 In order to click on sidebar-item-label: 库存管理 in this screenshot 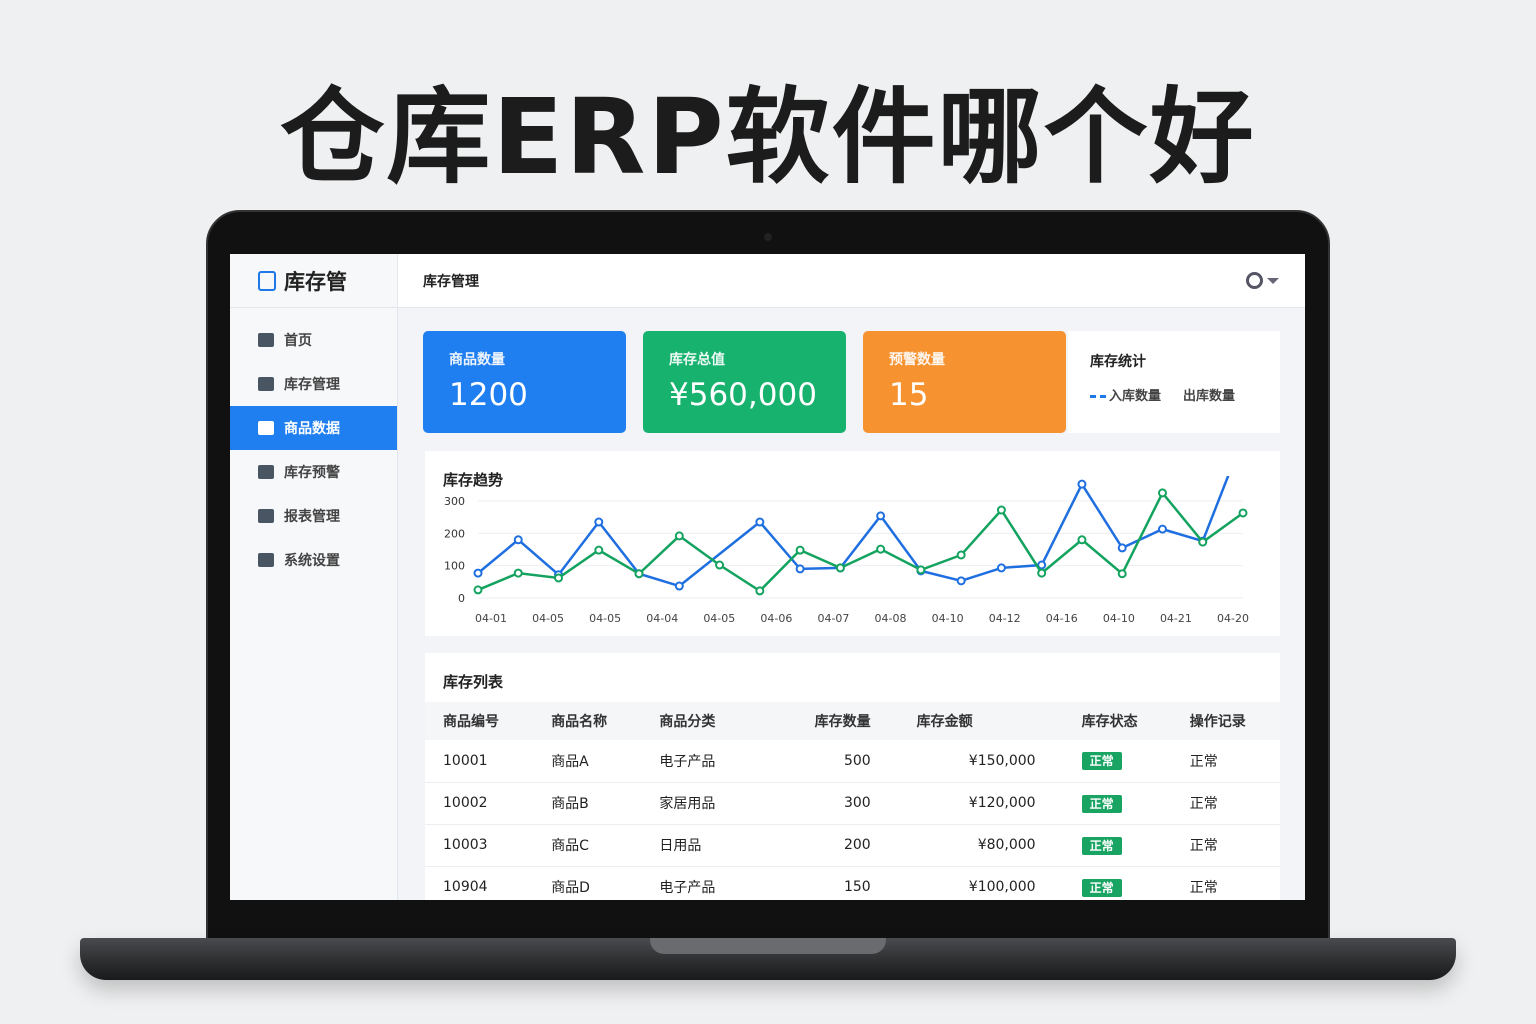, I will do `click(312, 385)`.